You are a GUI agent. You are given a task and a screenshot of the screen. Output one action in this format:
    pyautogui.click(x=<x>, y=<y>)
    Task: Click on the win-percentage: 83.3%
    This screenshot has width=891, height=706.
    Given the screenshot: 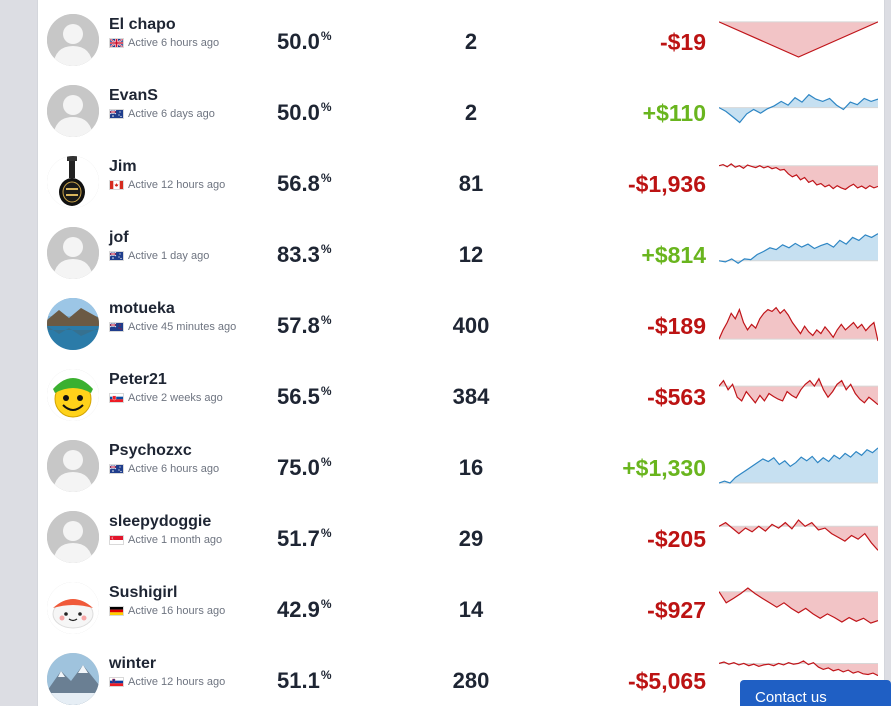 What is the action you would take?
    pyautogui.click(x=304, y=255)
    